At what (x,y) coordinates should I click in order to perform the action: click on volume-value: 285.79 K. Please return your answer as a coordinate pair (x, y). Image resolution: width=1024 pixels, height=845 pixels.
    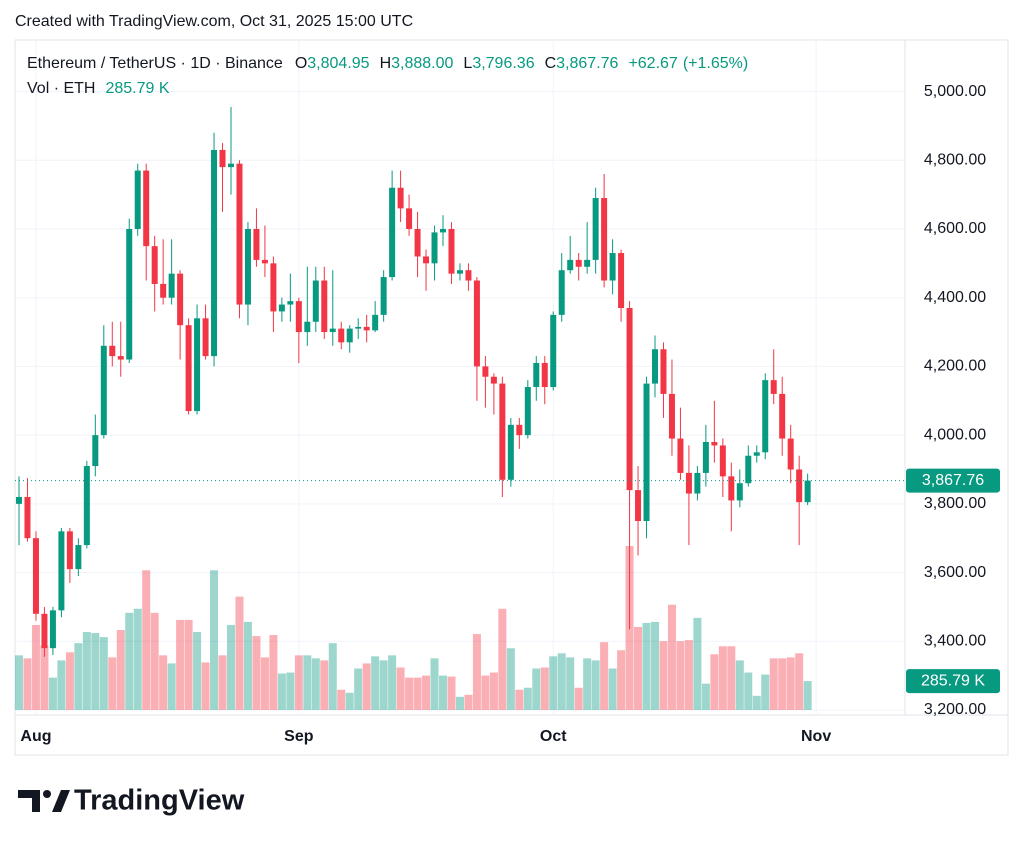
    Looking at the image, I should click on (137, 88).